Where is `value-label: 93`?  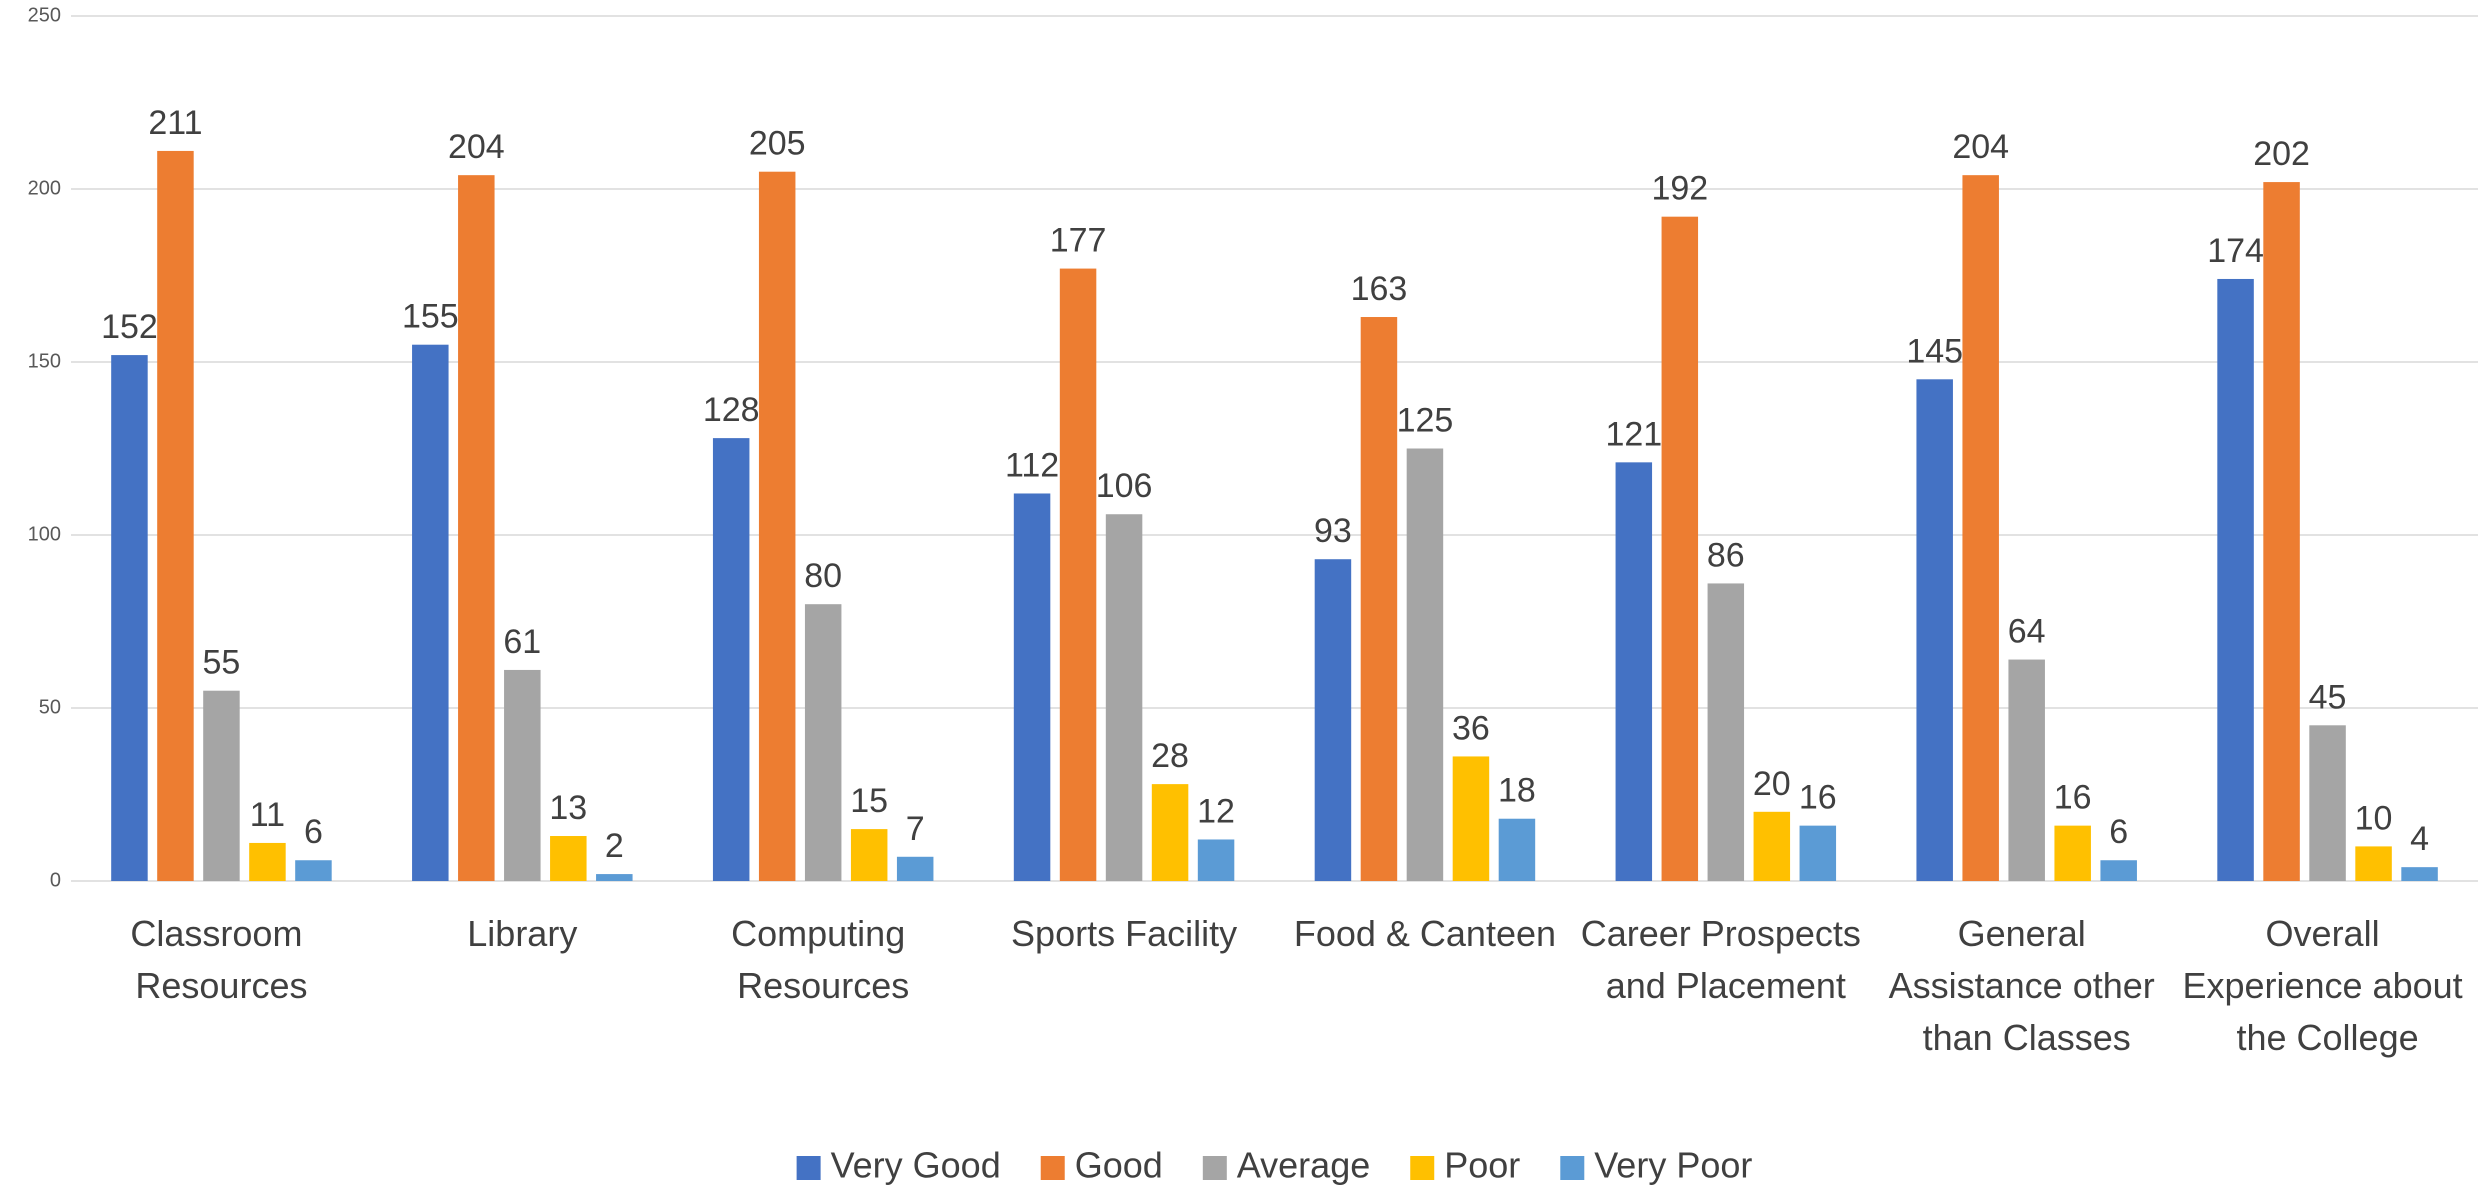
value-label: 93 is located at coordinates (1333, 531).